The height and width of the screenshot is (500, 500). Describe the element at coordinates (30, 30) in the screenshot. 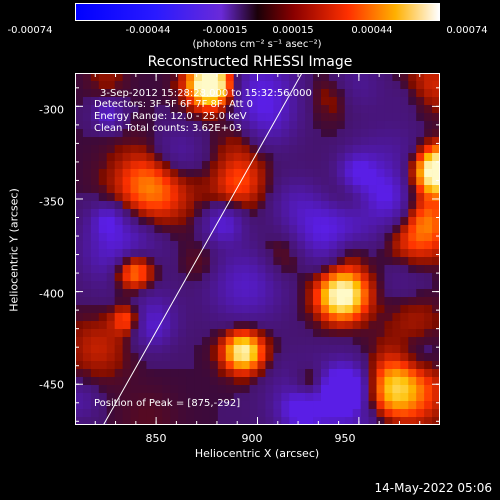

I see `colorbar-tick: -0.00074` at that location.